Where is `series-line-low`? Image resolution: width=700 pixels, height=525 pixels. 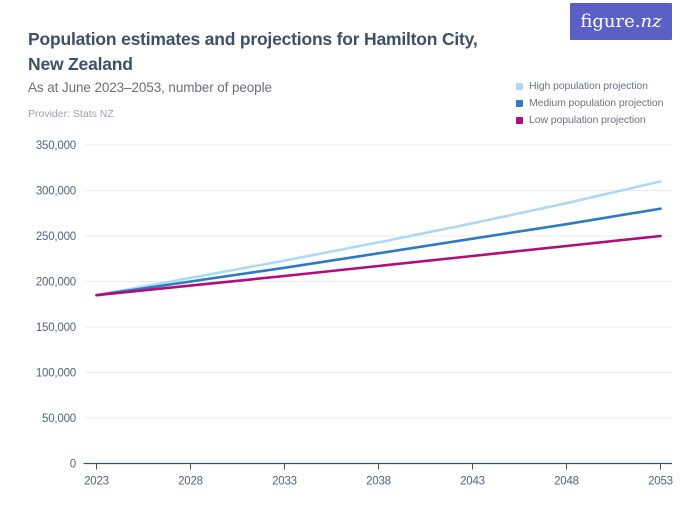
series-line-low is located at coordinates (378, 265).